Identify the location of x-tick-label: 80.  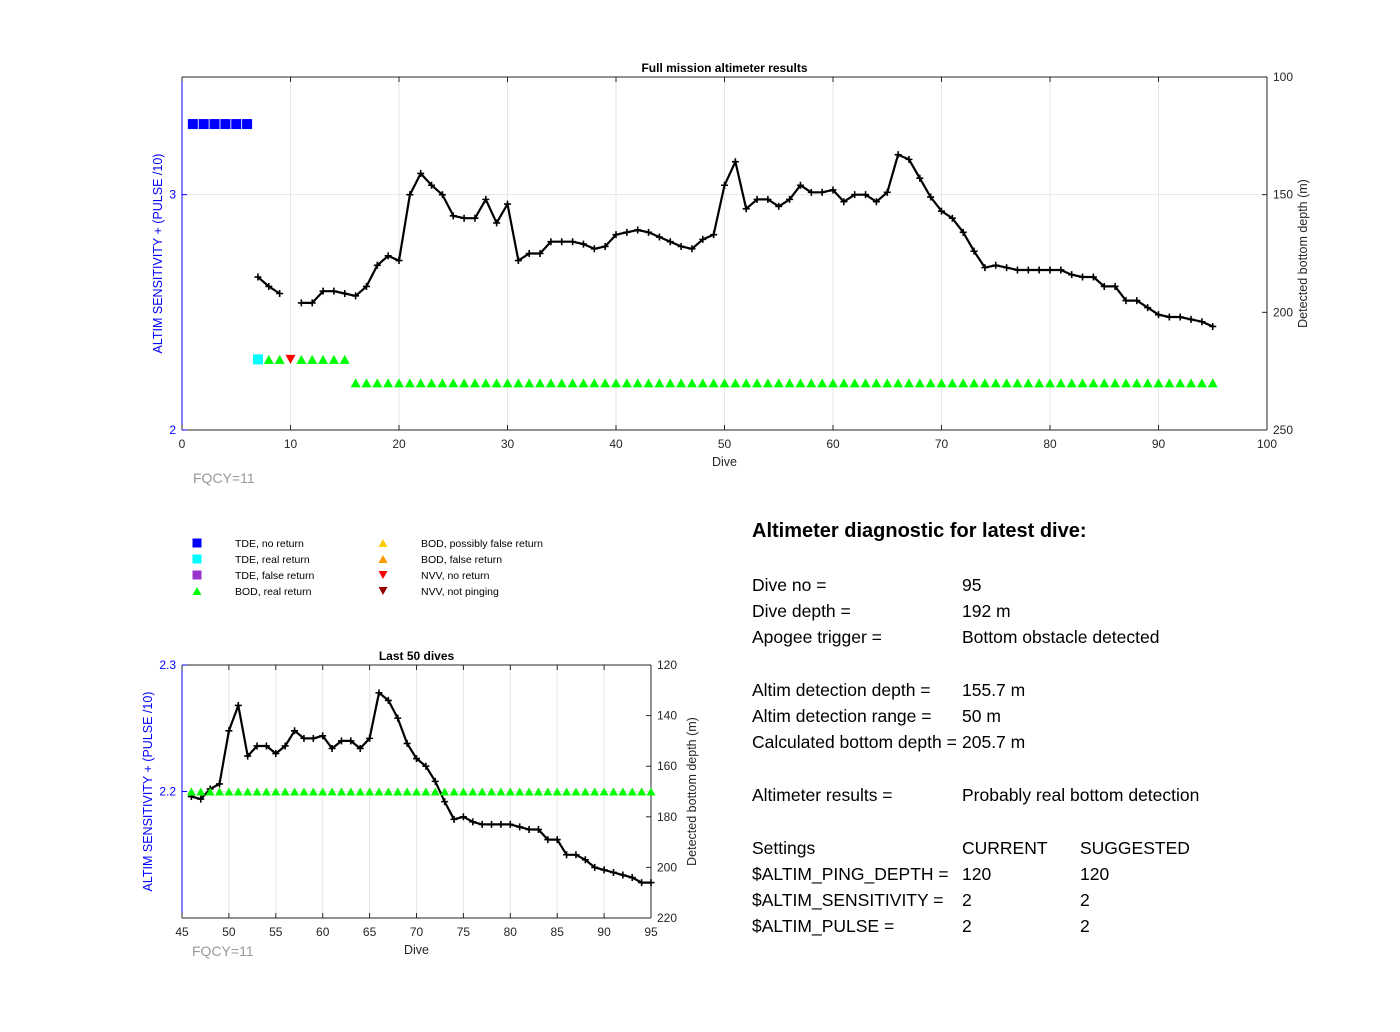
(511, 932).